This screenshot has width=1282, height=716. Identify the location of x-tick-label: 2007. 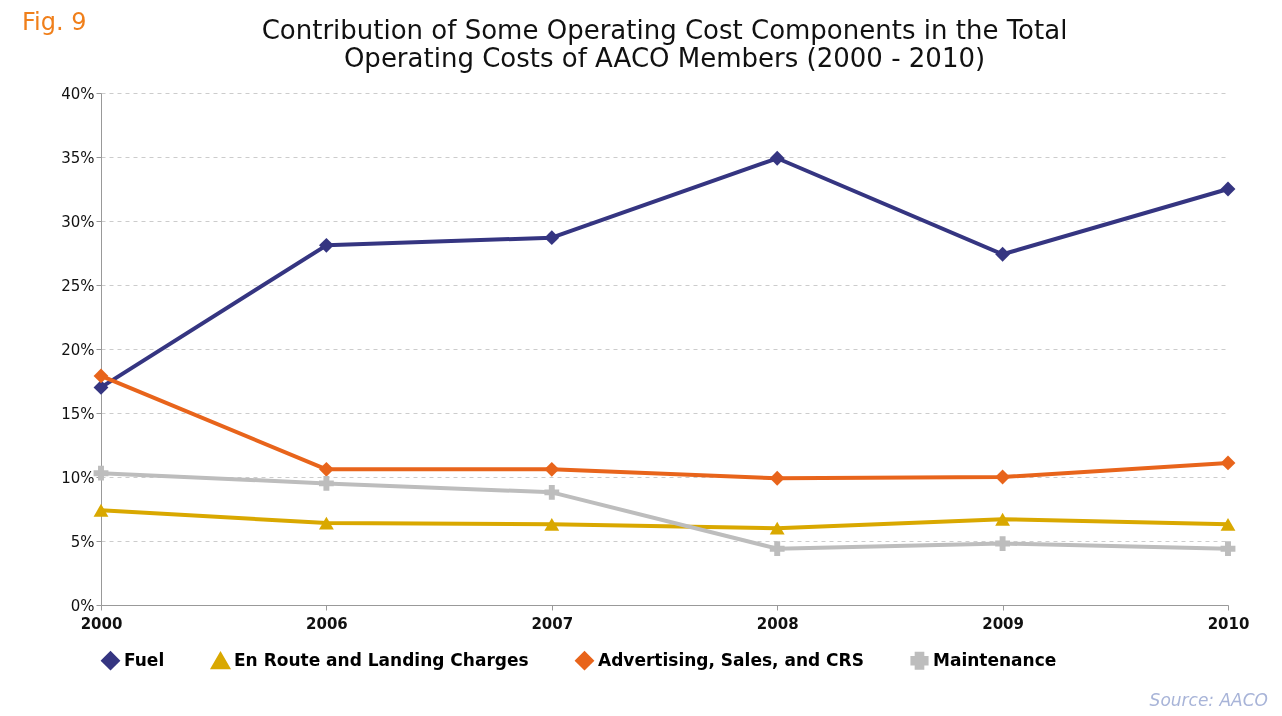
(552, 623).